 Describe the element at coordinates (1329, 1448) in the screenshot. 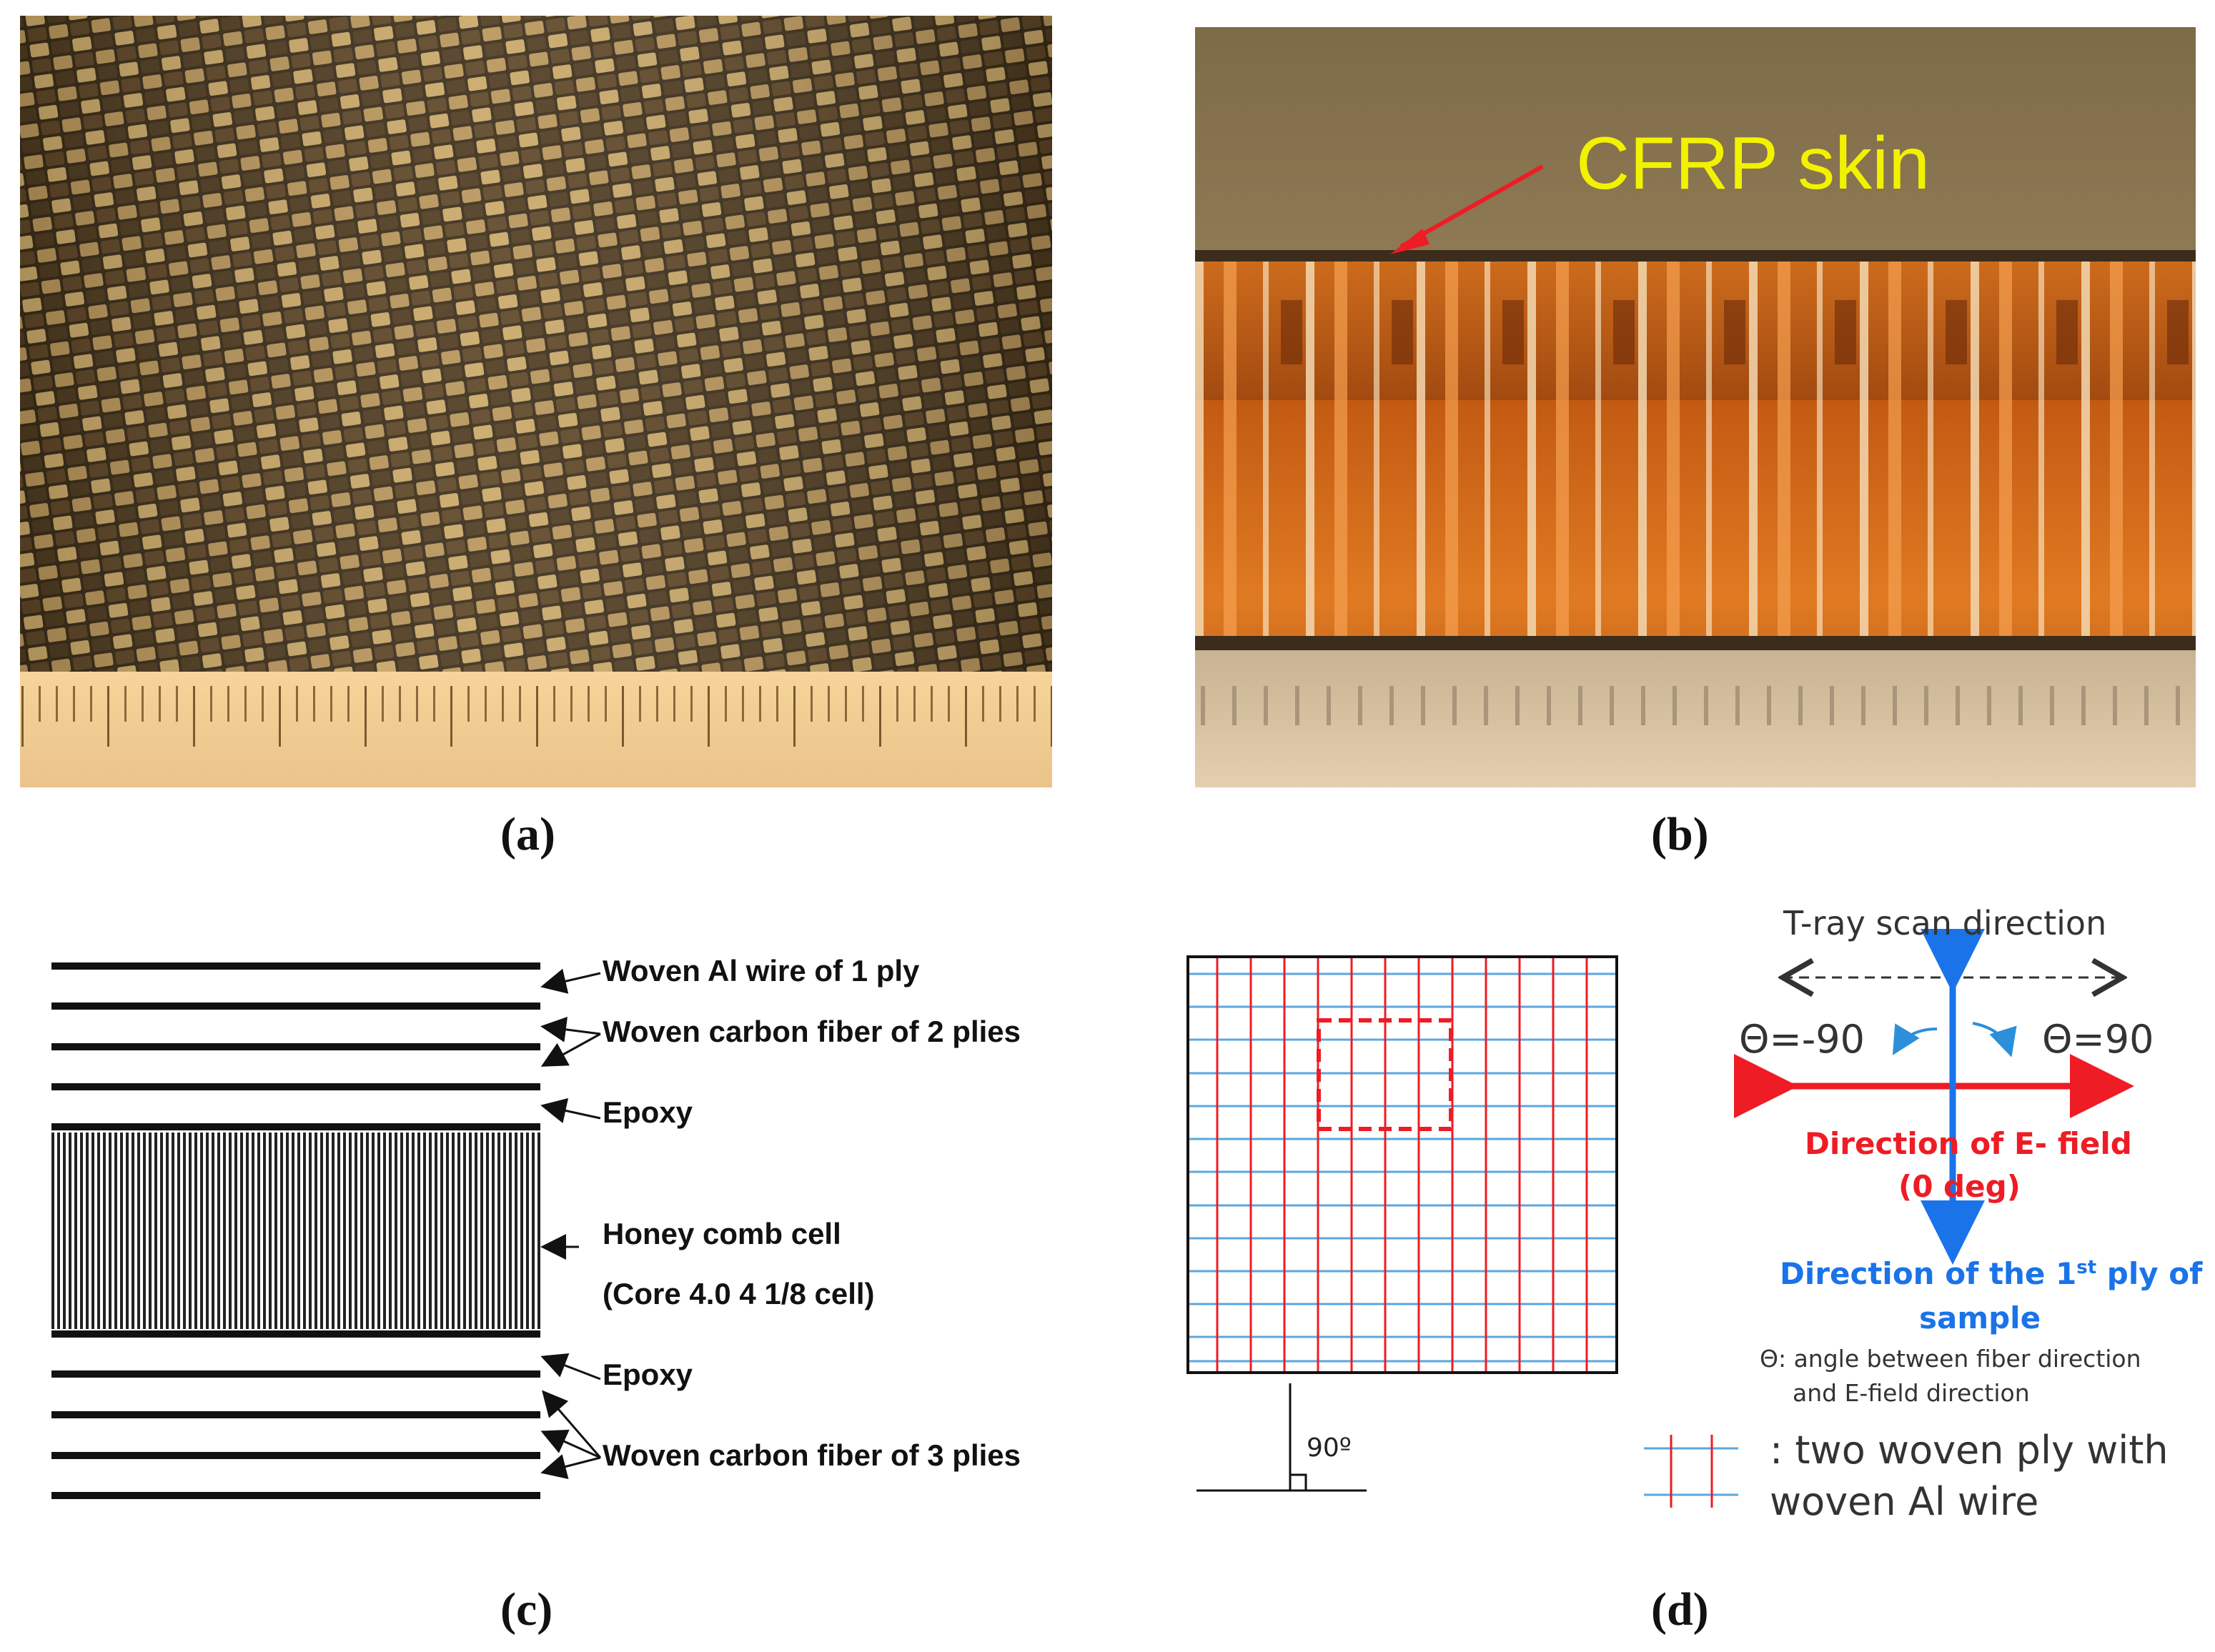

I see `angle-label: 90º` at that location.